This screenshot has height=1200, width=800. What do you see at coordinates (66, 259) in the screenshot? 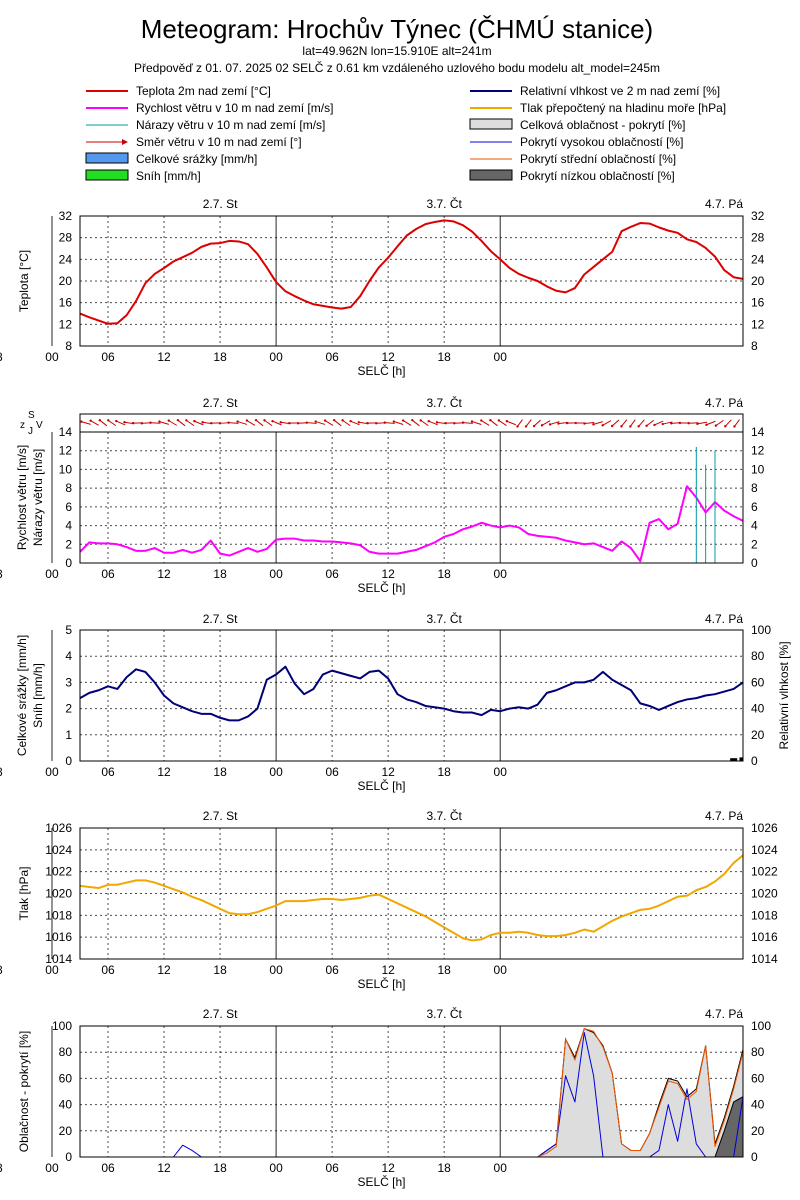
I see `y-tick-label: 24` at bounding box center [66, 259].